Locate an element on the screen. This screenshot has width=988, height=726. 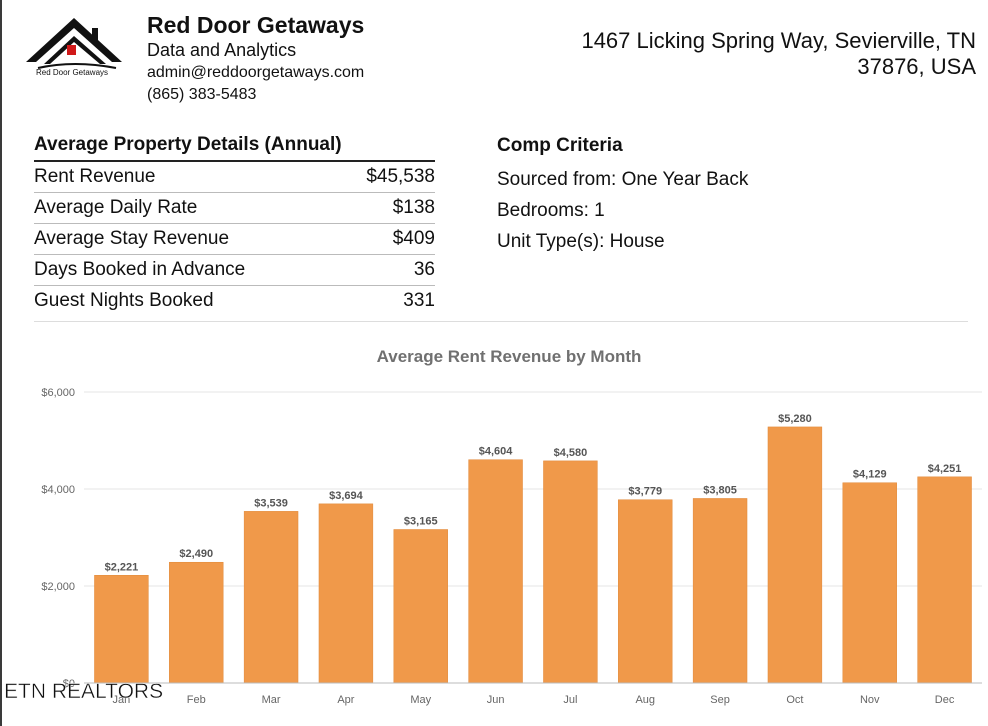
details-value: 331 is located at coordinates (419, 300).